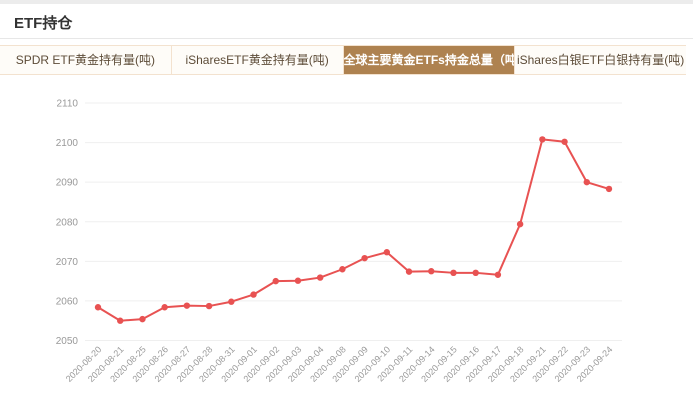 This screenshot has width=693, height=411. Describe the element at coordinates (67, 262) in the screenshot. I see `y-axis-tick-label: 2070` at that location.